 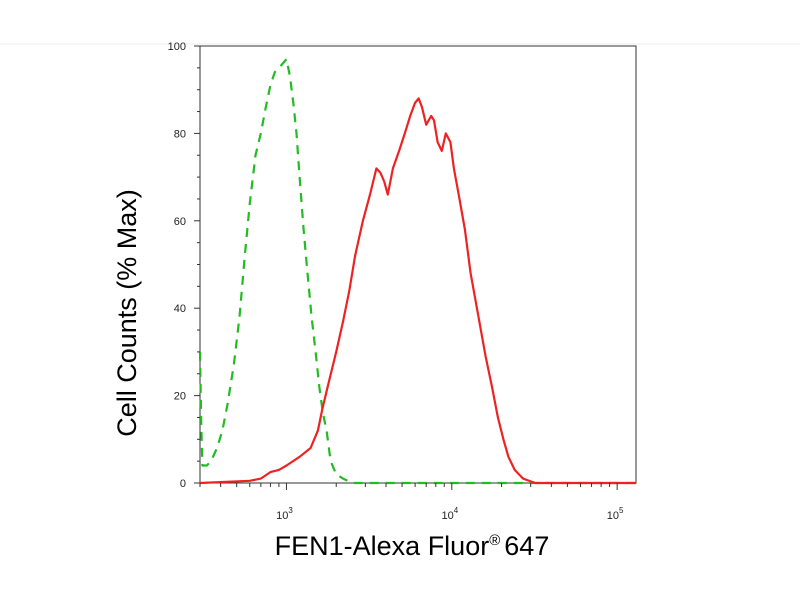 What do you see at coordinates (411, 502) in the screenshot?
I see `x-axis: 10³ 10⁴ 10⁵` at bounding box center [411, 502].